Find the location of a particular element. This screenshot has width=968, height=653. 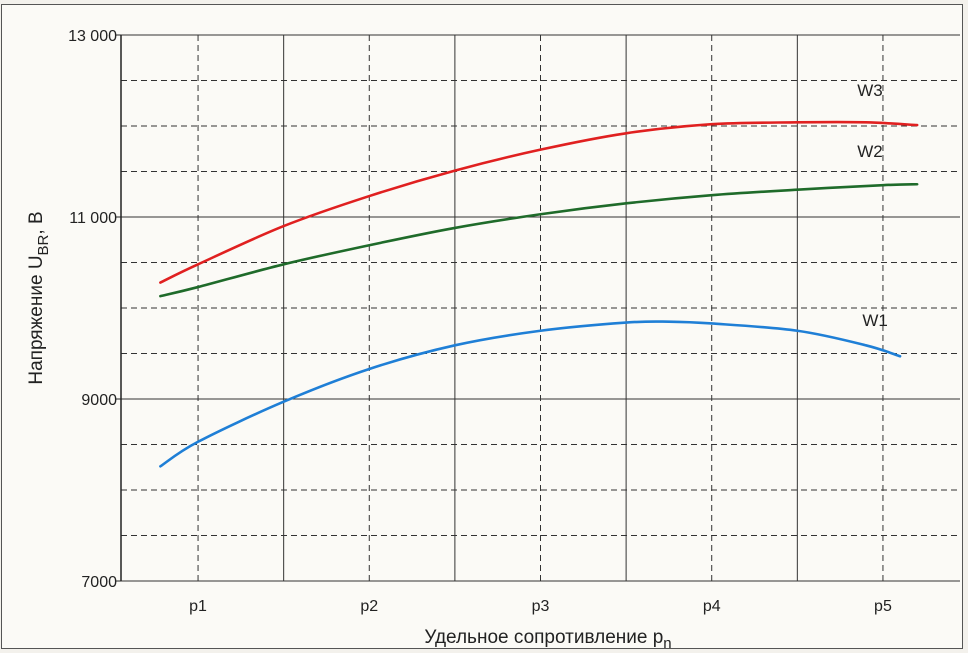

x-axis-title: Удельное сопротивление pn is located at coordinates (547, 639).